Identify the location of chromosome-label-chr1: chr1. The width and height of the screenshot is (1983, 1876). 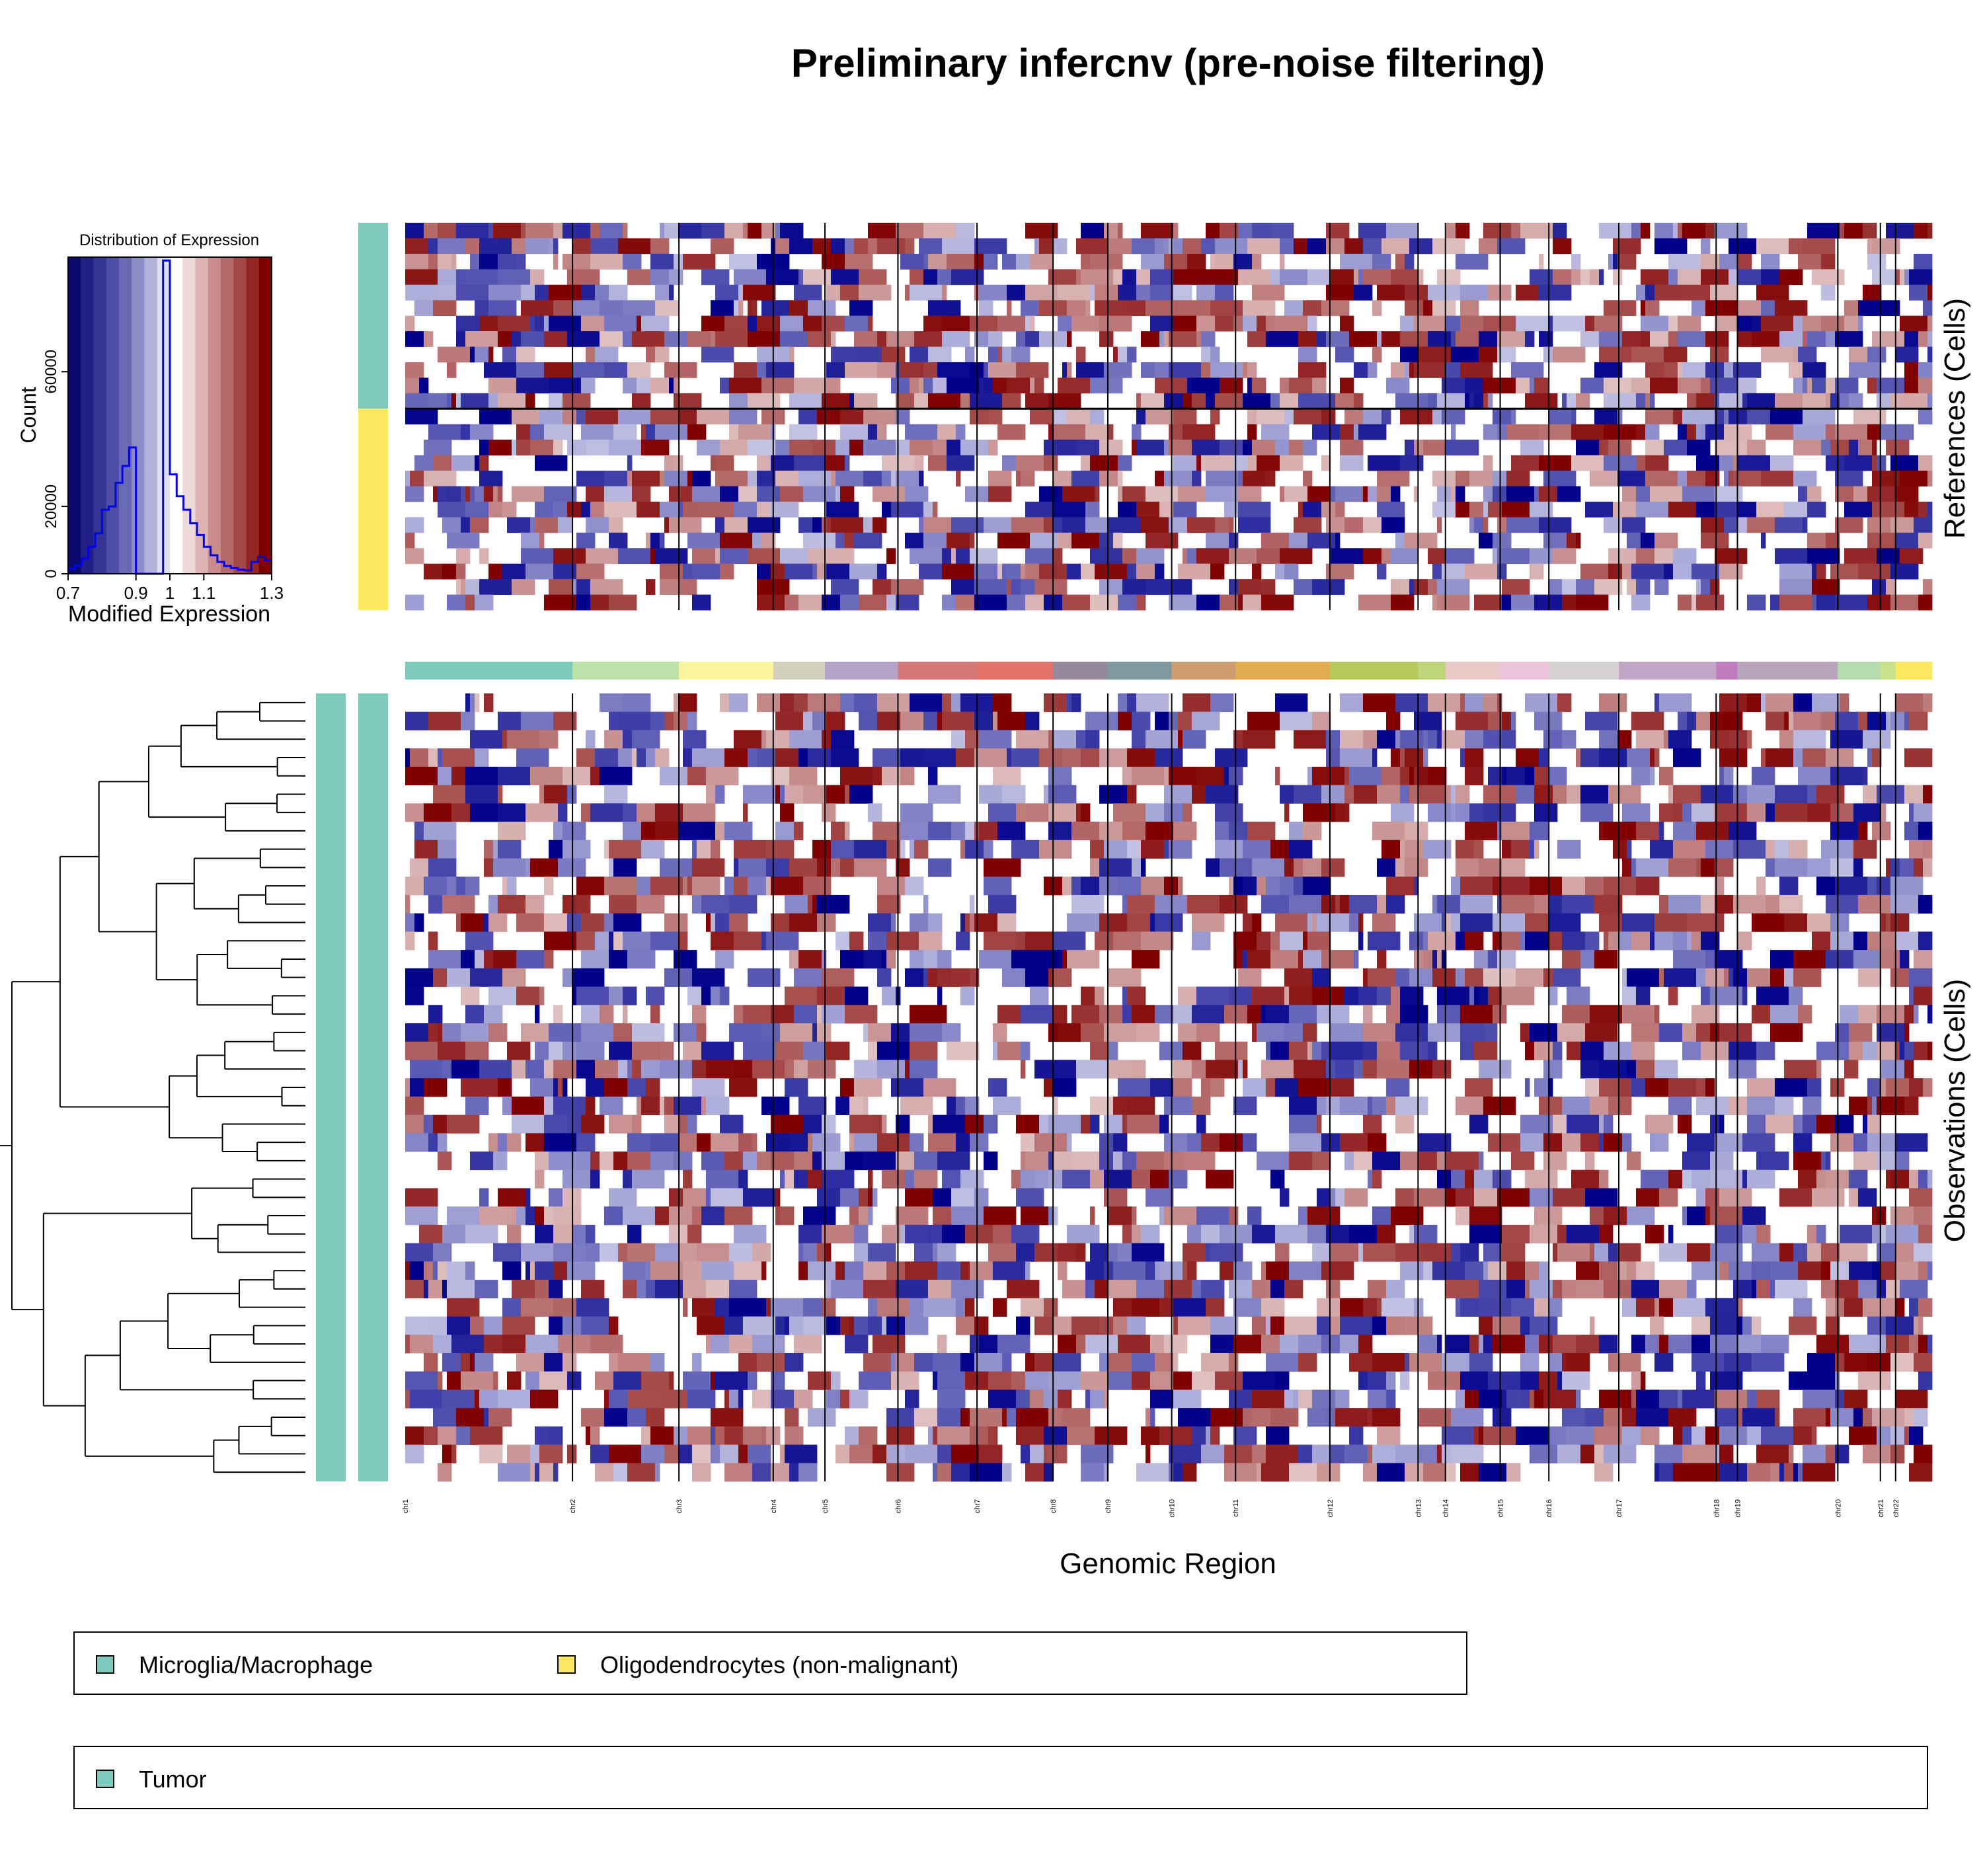
(406, 1506).